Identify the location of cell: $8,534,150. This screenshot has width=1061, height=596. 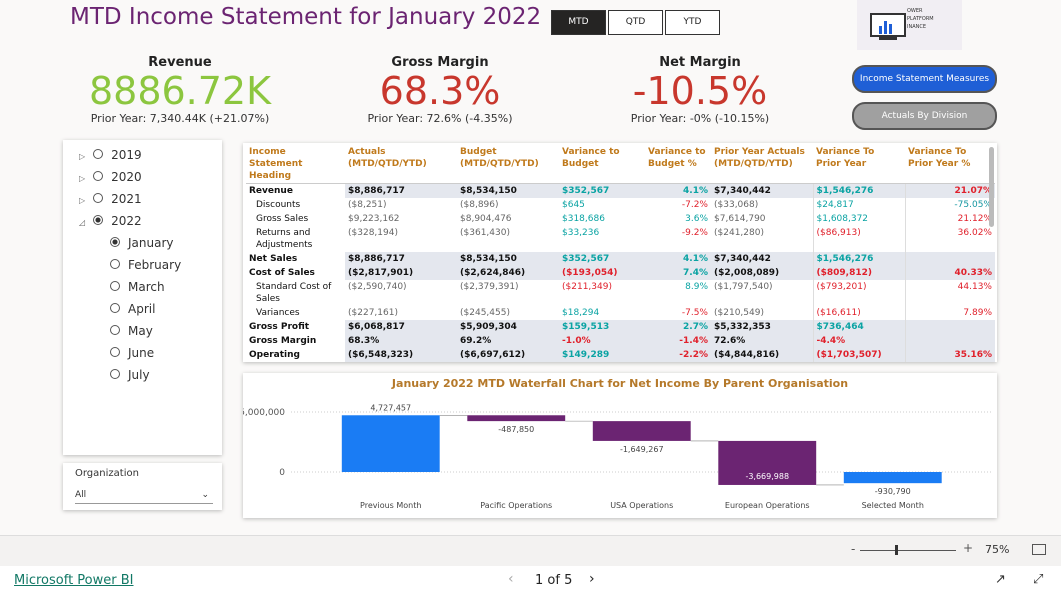
(508, 190).